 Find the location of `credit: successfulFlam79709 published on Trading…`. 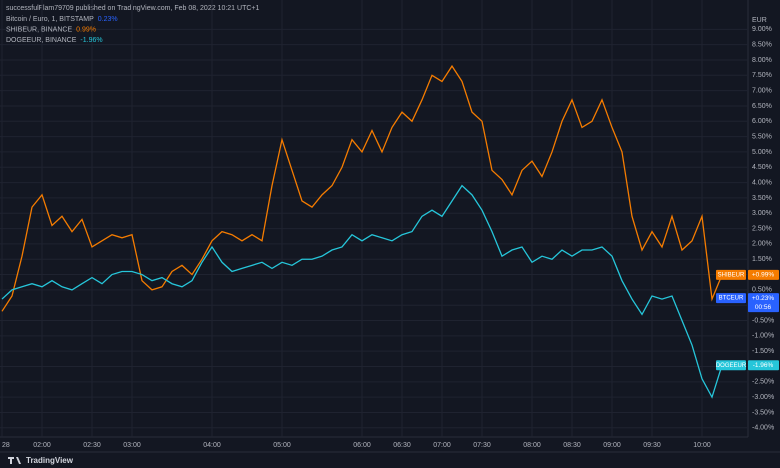

credit: successfulFlam79709 published on Trading… is located at coordinates (132, 8).